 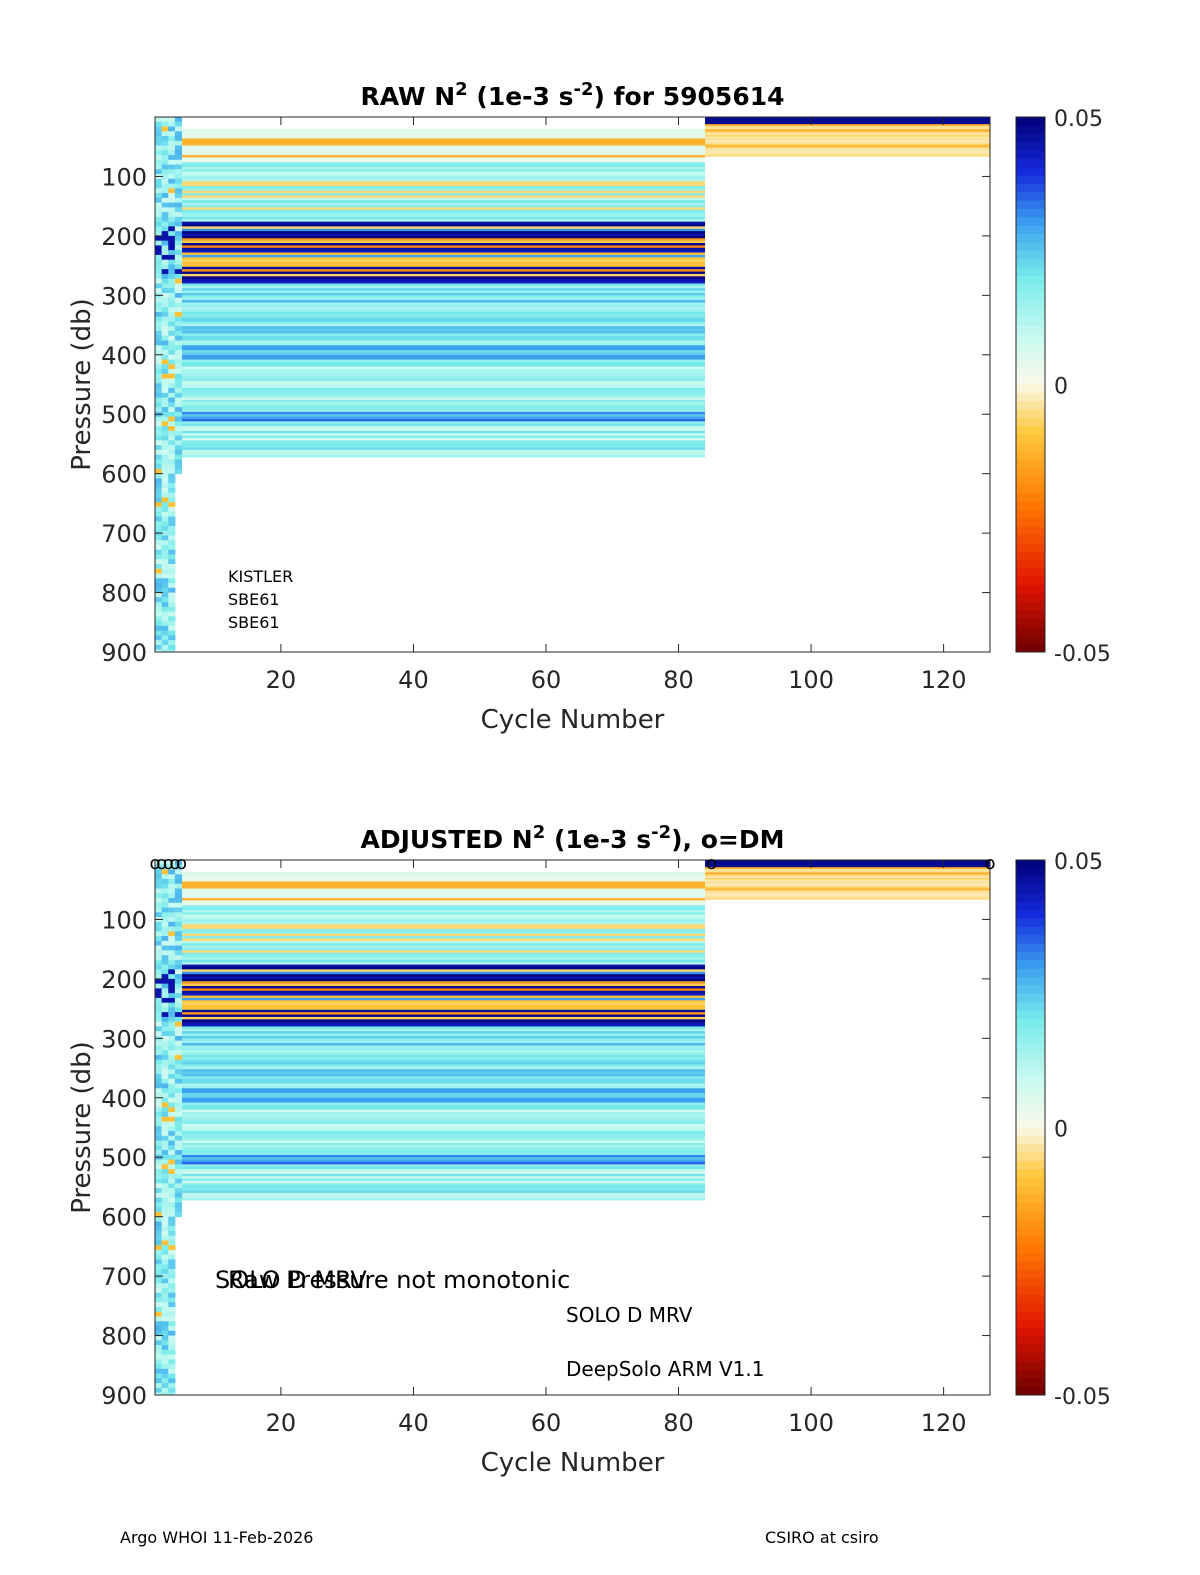 What do you see at coordinates (217, 1537) in the screenshot?
I see `footer-left: Argo WHOI 11-Feb-2026` at bounding box center [217, 1537].